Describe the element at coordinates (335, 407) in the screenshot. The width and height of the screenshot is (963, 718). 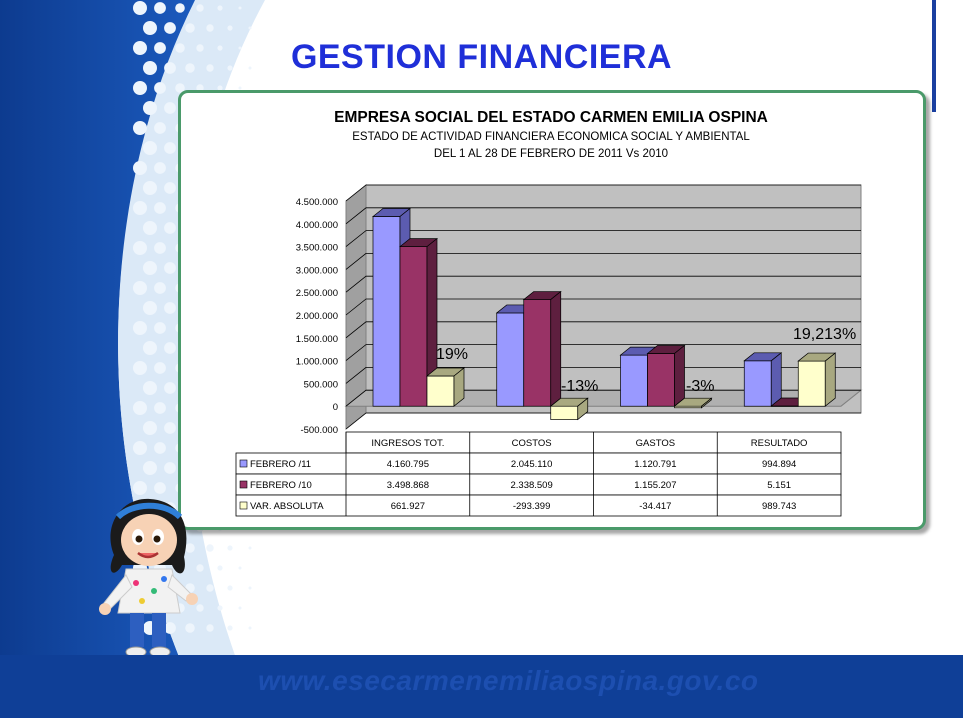
I see `y-tick-label: 0` at that location.